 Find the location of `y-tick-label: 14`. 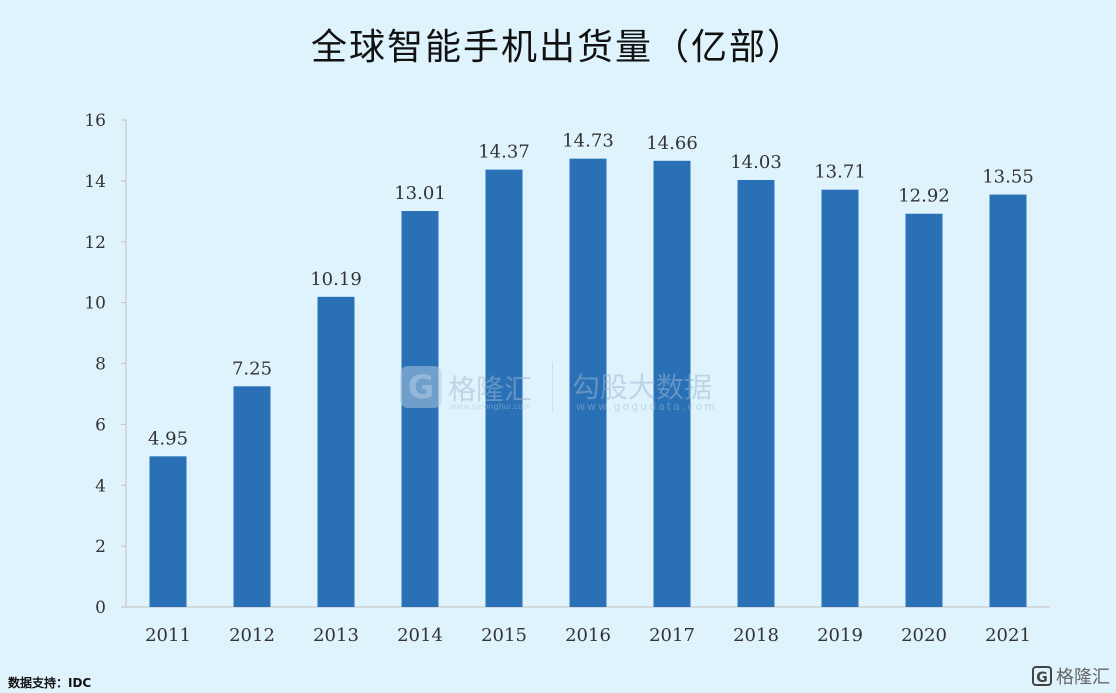

y-tick-label: 14 is located at coordinates (95, 182).